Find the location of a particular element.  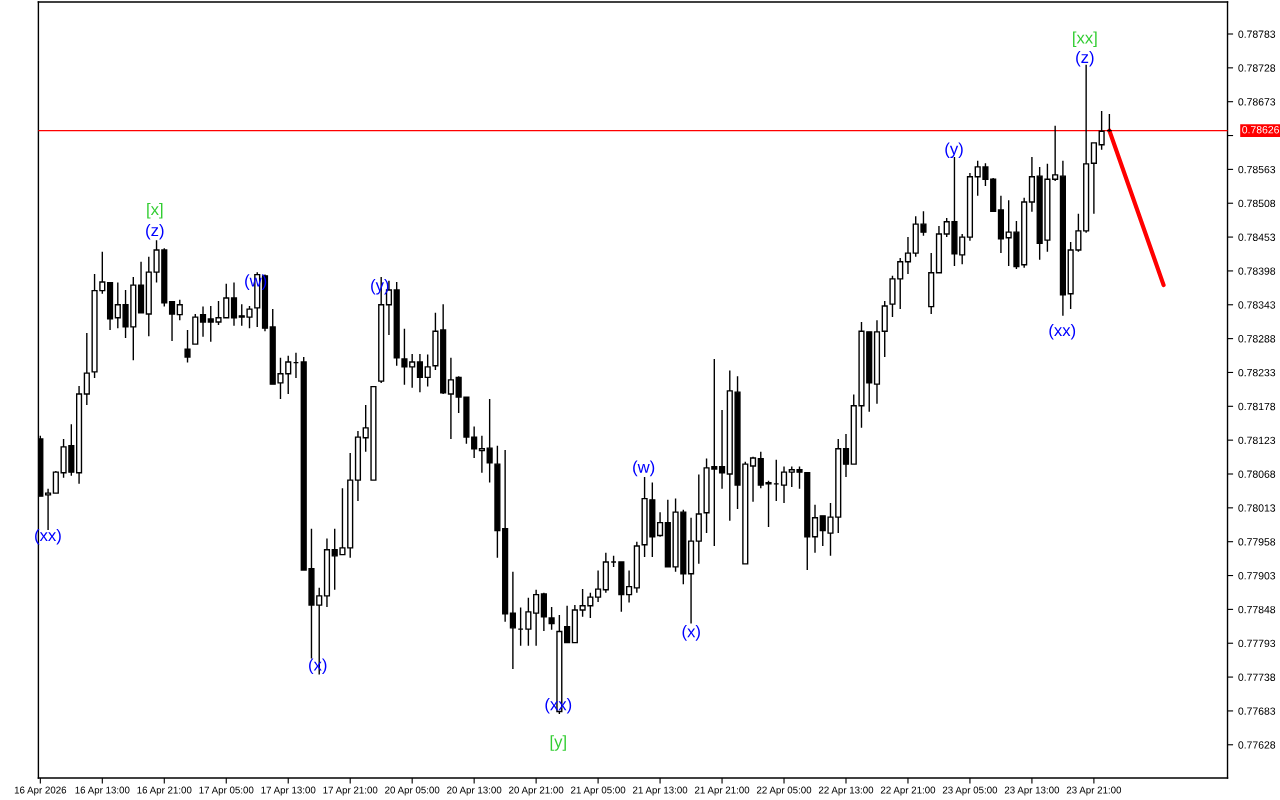

x-tick-label: 20 Apr 05:00 is located at coordinates (412, 791).